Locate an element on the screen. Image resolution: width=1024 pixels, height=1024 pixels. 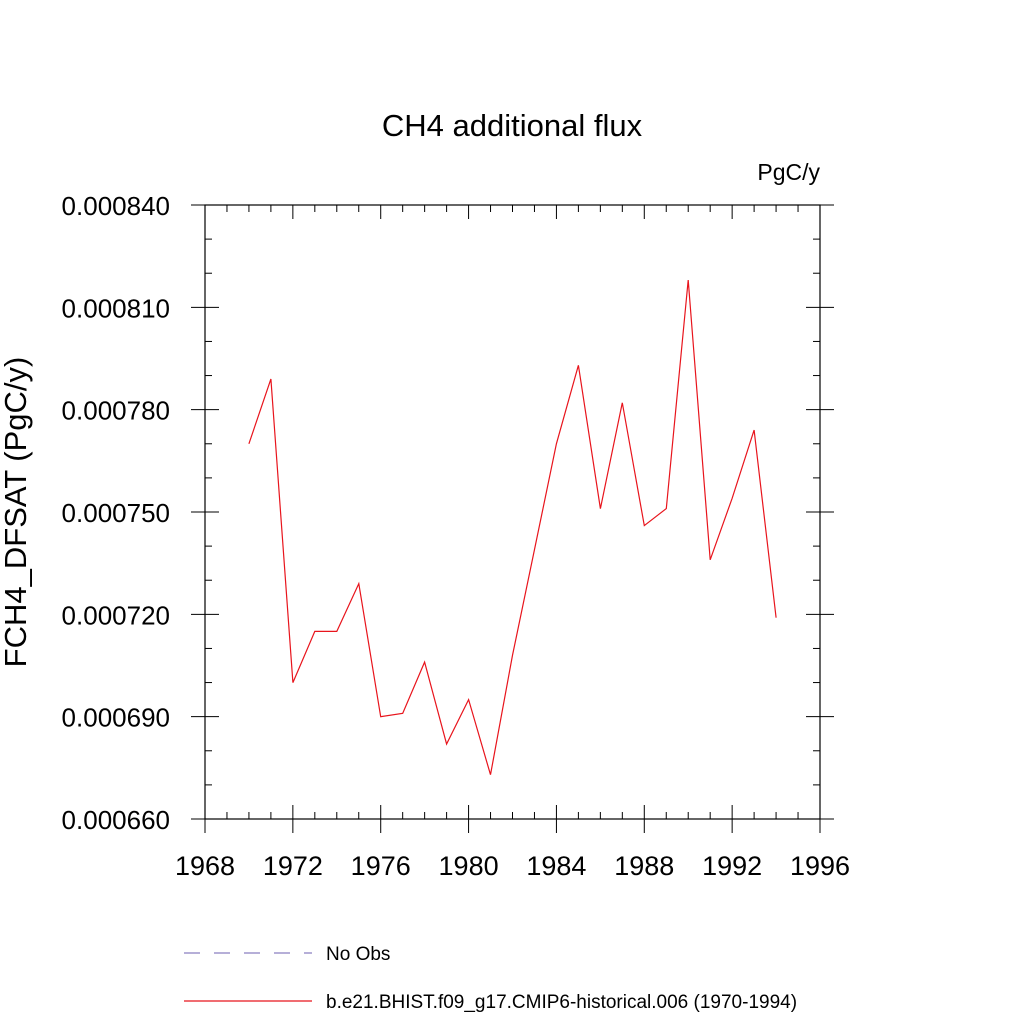
x-tick-label: 1972 is located at coordinates (293, 866).